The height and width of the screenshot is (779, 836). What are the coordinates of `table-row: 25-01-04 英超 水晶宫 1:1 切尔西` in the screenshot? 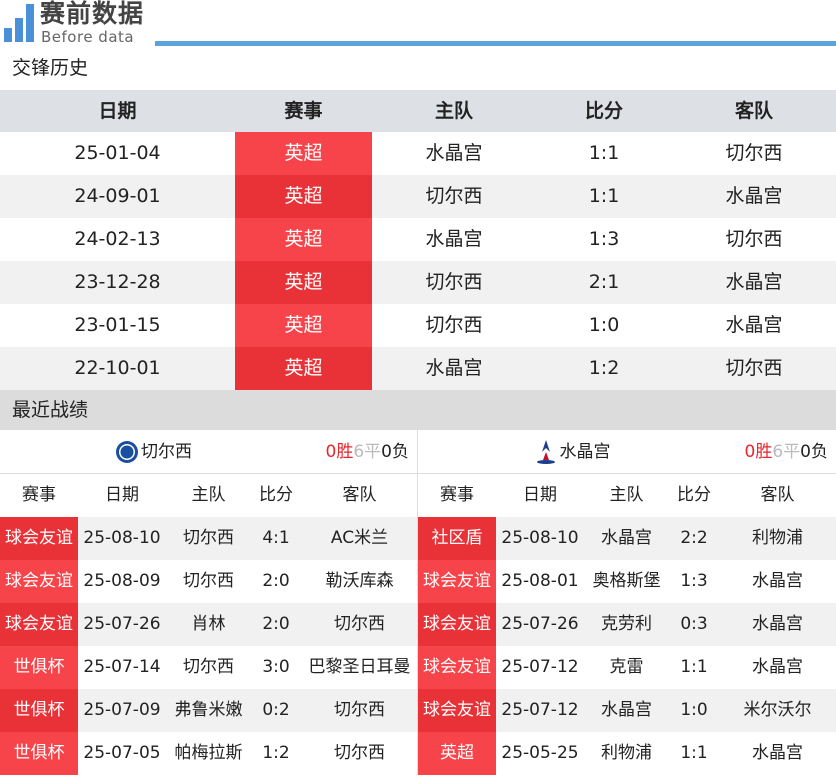 It's located at (418, 153).